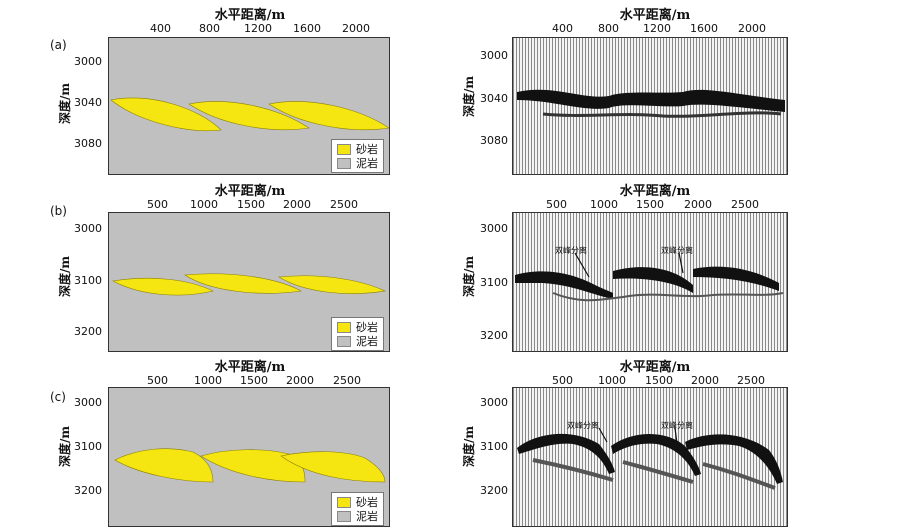 The height and width of the screenshot is (529, 900). What do you see at coordinates (58, 397) in the screenshot?
I see `panel-letter: (c)` at bounding box center [58, 397].